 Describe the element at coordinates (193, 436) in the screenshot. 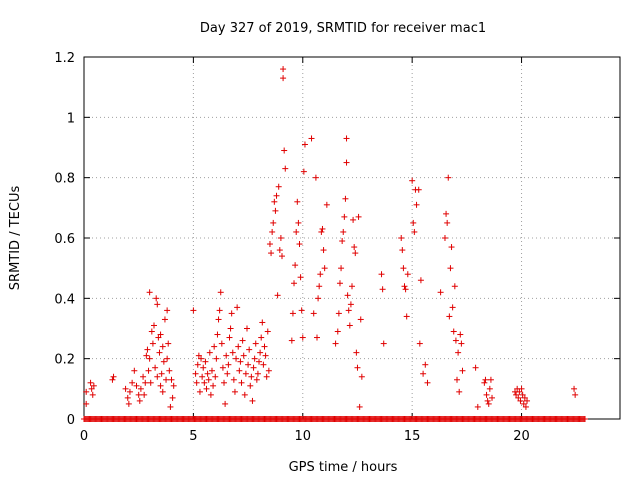

I see `x-tick-label: 5` at that location.